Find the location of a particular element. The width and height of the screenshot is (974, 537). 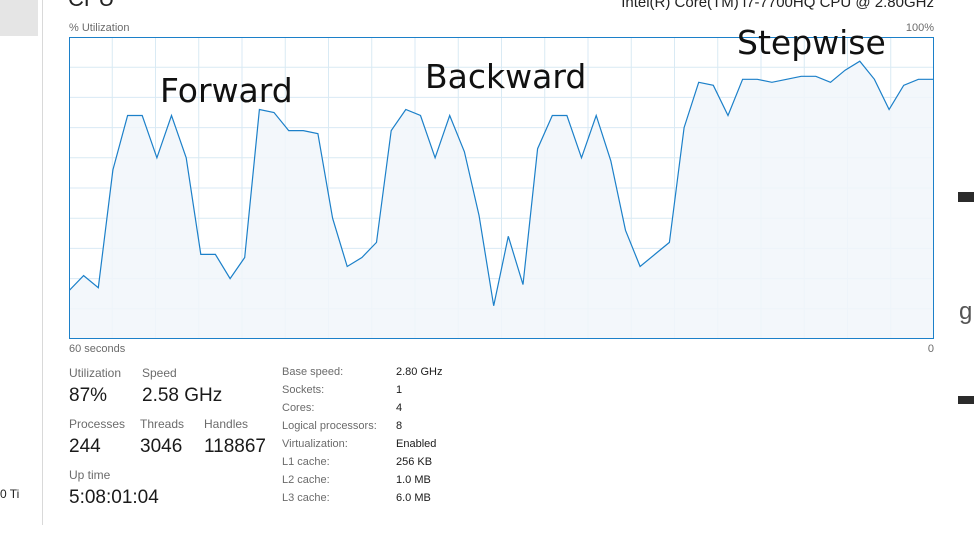

handles-label: Handles is located at coordinates (226, 424).